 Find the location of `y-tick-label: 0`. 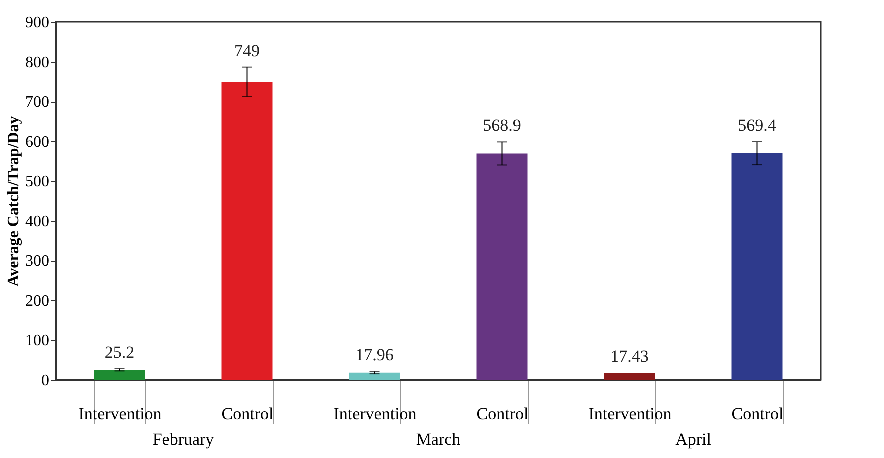

y-tick-label: 0 is located at coordinates (46, 381).